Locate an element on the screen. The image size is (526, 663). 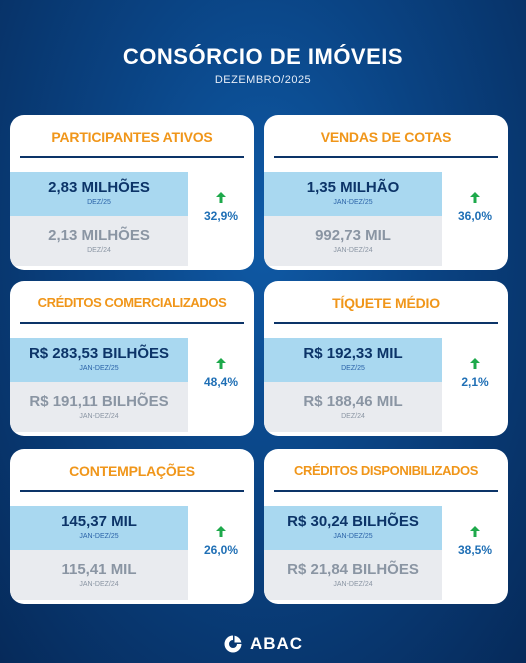
growth-percent: 38,5% is located at coordinates (475, 550).